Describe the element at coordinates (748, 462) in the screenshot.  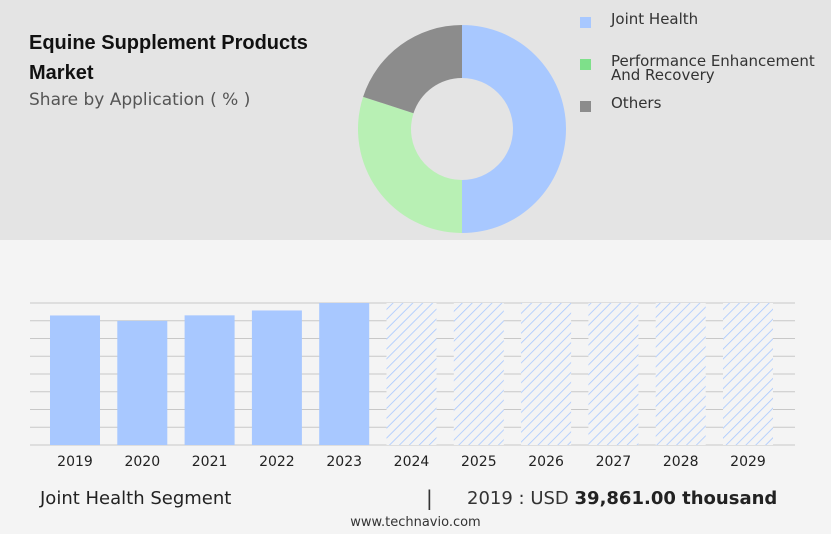
I see `x-tick-label: 2029` at that location.